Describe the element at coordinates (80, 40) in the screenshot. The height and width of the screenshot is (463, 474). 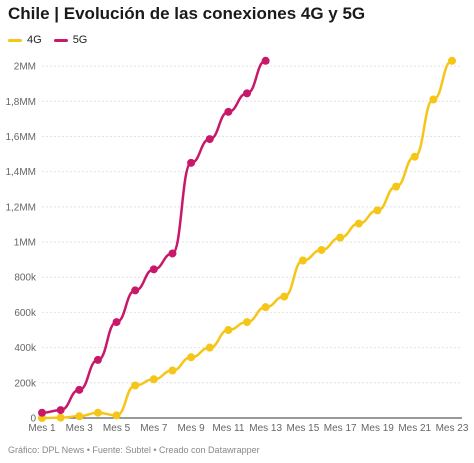
I see `legend-label-5g: 5G` at that location.